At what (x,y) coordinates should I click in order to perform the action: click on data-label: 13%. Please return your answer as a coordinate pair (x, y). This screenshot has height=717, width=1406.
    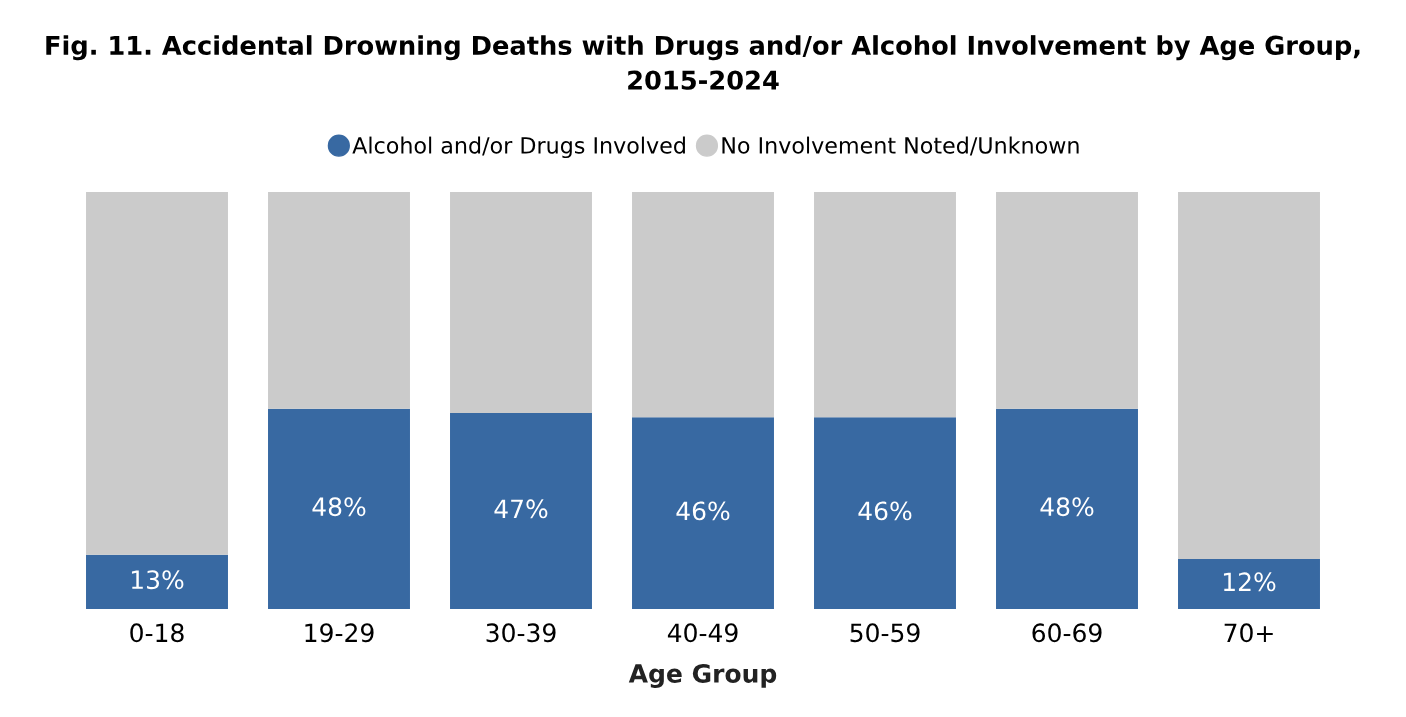
    Looking at the image, I should click on (157, 580).